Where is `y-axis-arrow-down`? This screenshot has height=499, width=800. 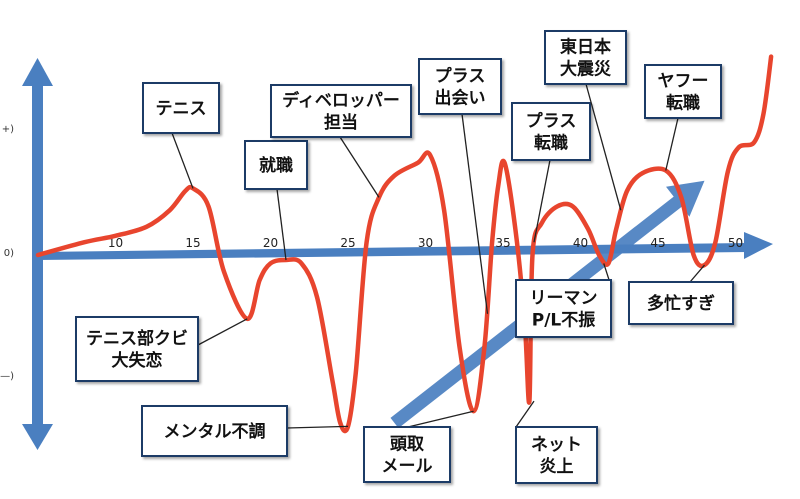 y-axis-arrow-down is located at coordinates (37, 437).